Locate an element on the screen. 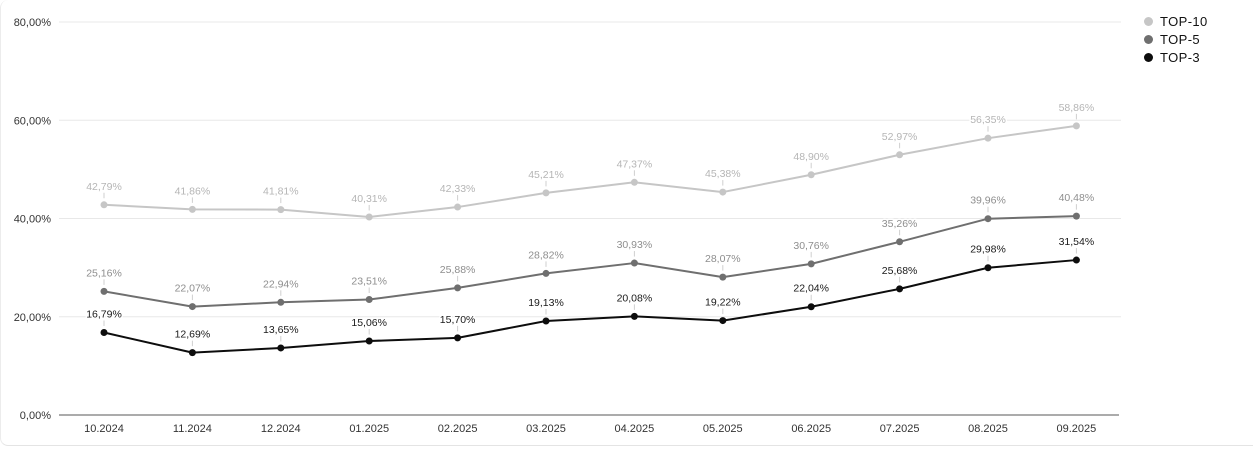 The image size is (1253, 452). data-point-label: 52,97% is located at coordinates (900, 137).